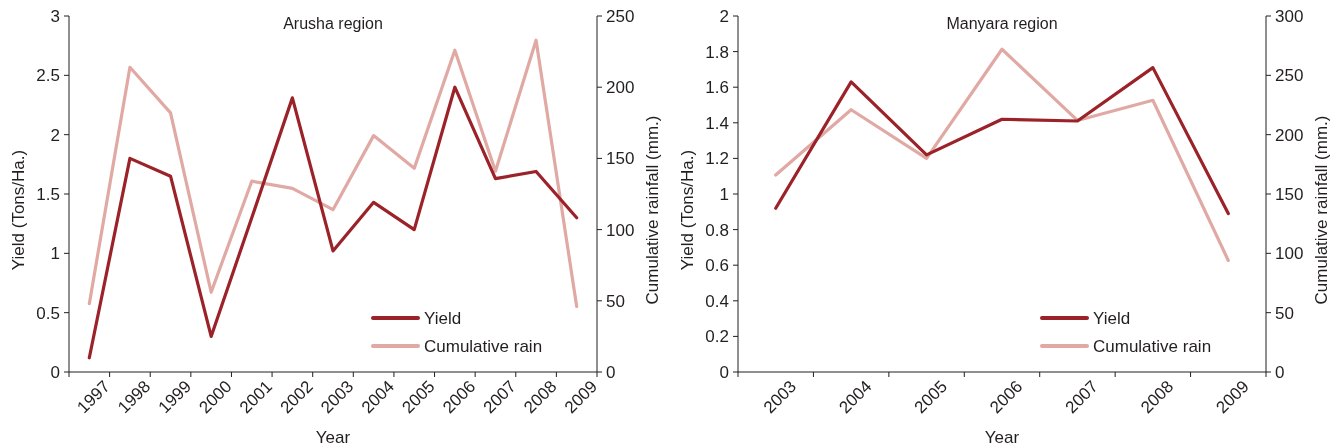  What do you see at coordinates (55, 16) in the screenshot?
I see `y-tick-label: 3` at bounding box center [55, 16].